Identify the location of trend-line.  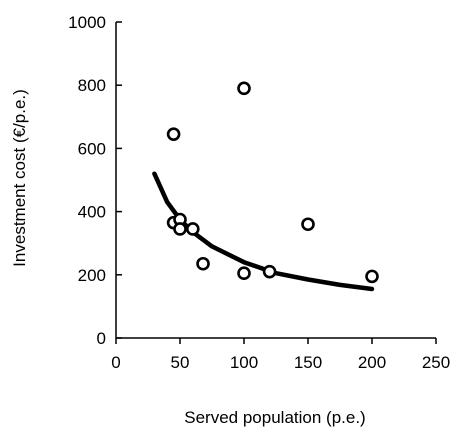
(263, 231).